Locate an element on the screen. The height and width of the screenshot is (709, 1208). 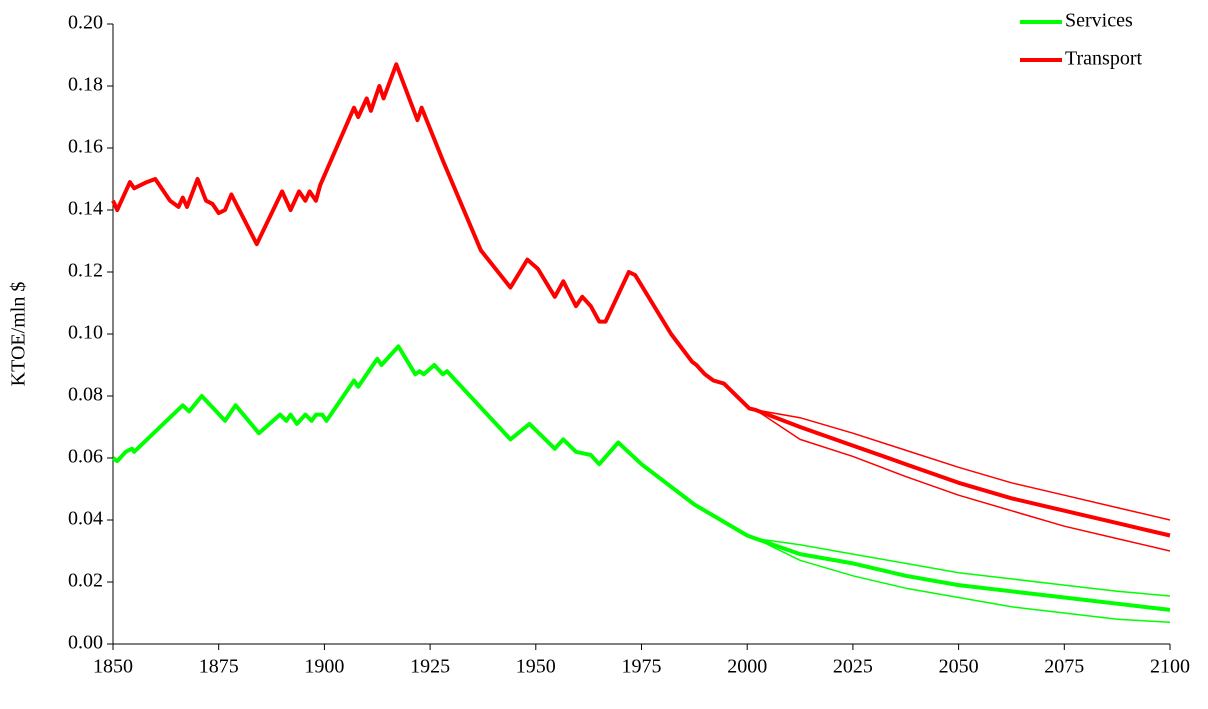
y-tick-label: 0.02 is located at coordinates (85, 581).